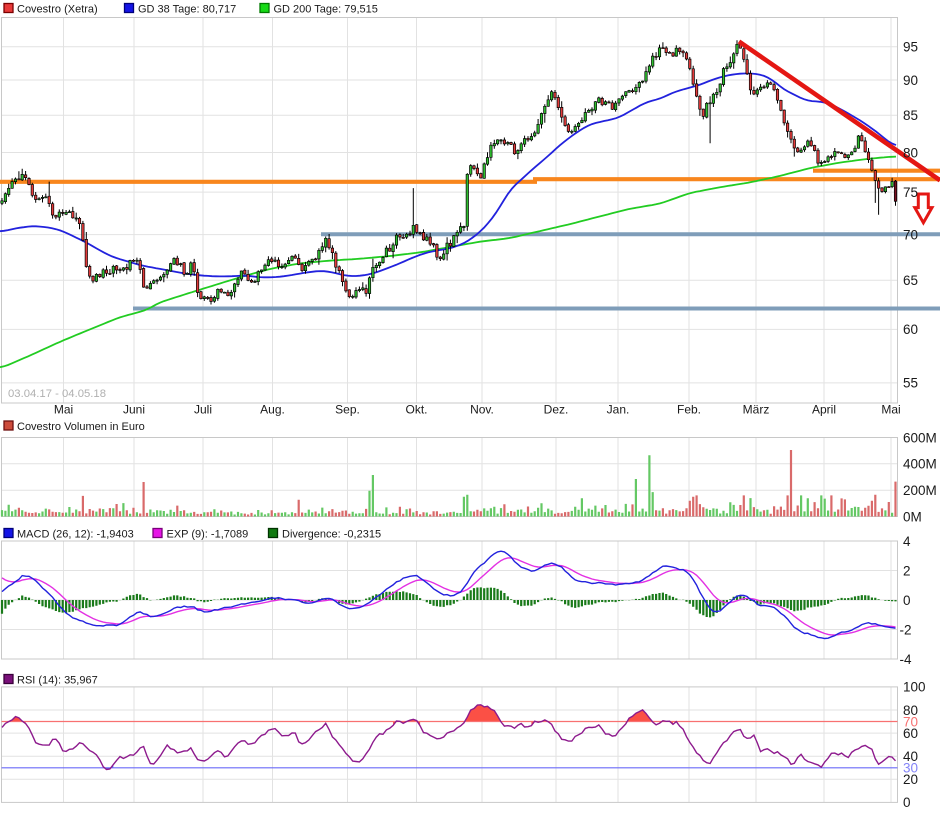  Describe the element at coordinates (482, 410) in the screenshot. I see `svg-text: Nov.` at that location.